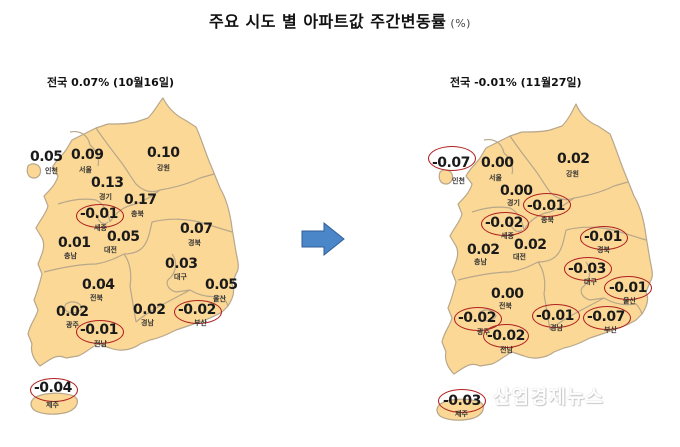 This screenshot has width=680, height=447. I want to click on left-map-subtitle: 전국 0.07% (10월16일), so click(110, 82).